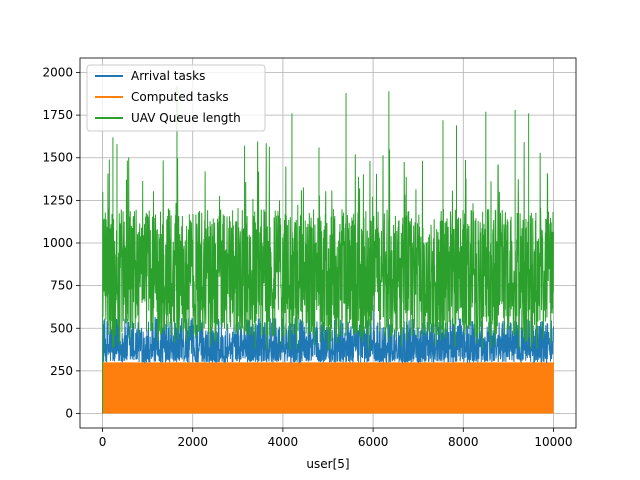  Describe the element at coordinates (61, 286) in the screenshot. I see `y-tick-label: 750` at that location.